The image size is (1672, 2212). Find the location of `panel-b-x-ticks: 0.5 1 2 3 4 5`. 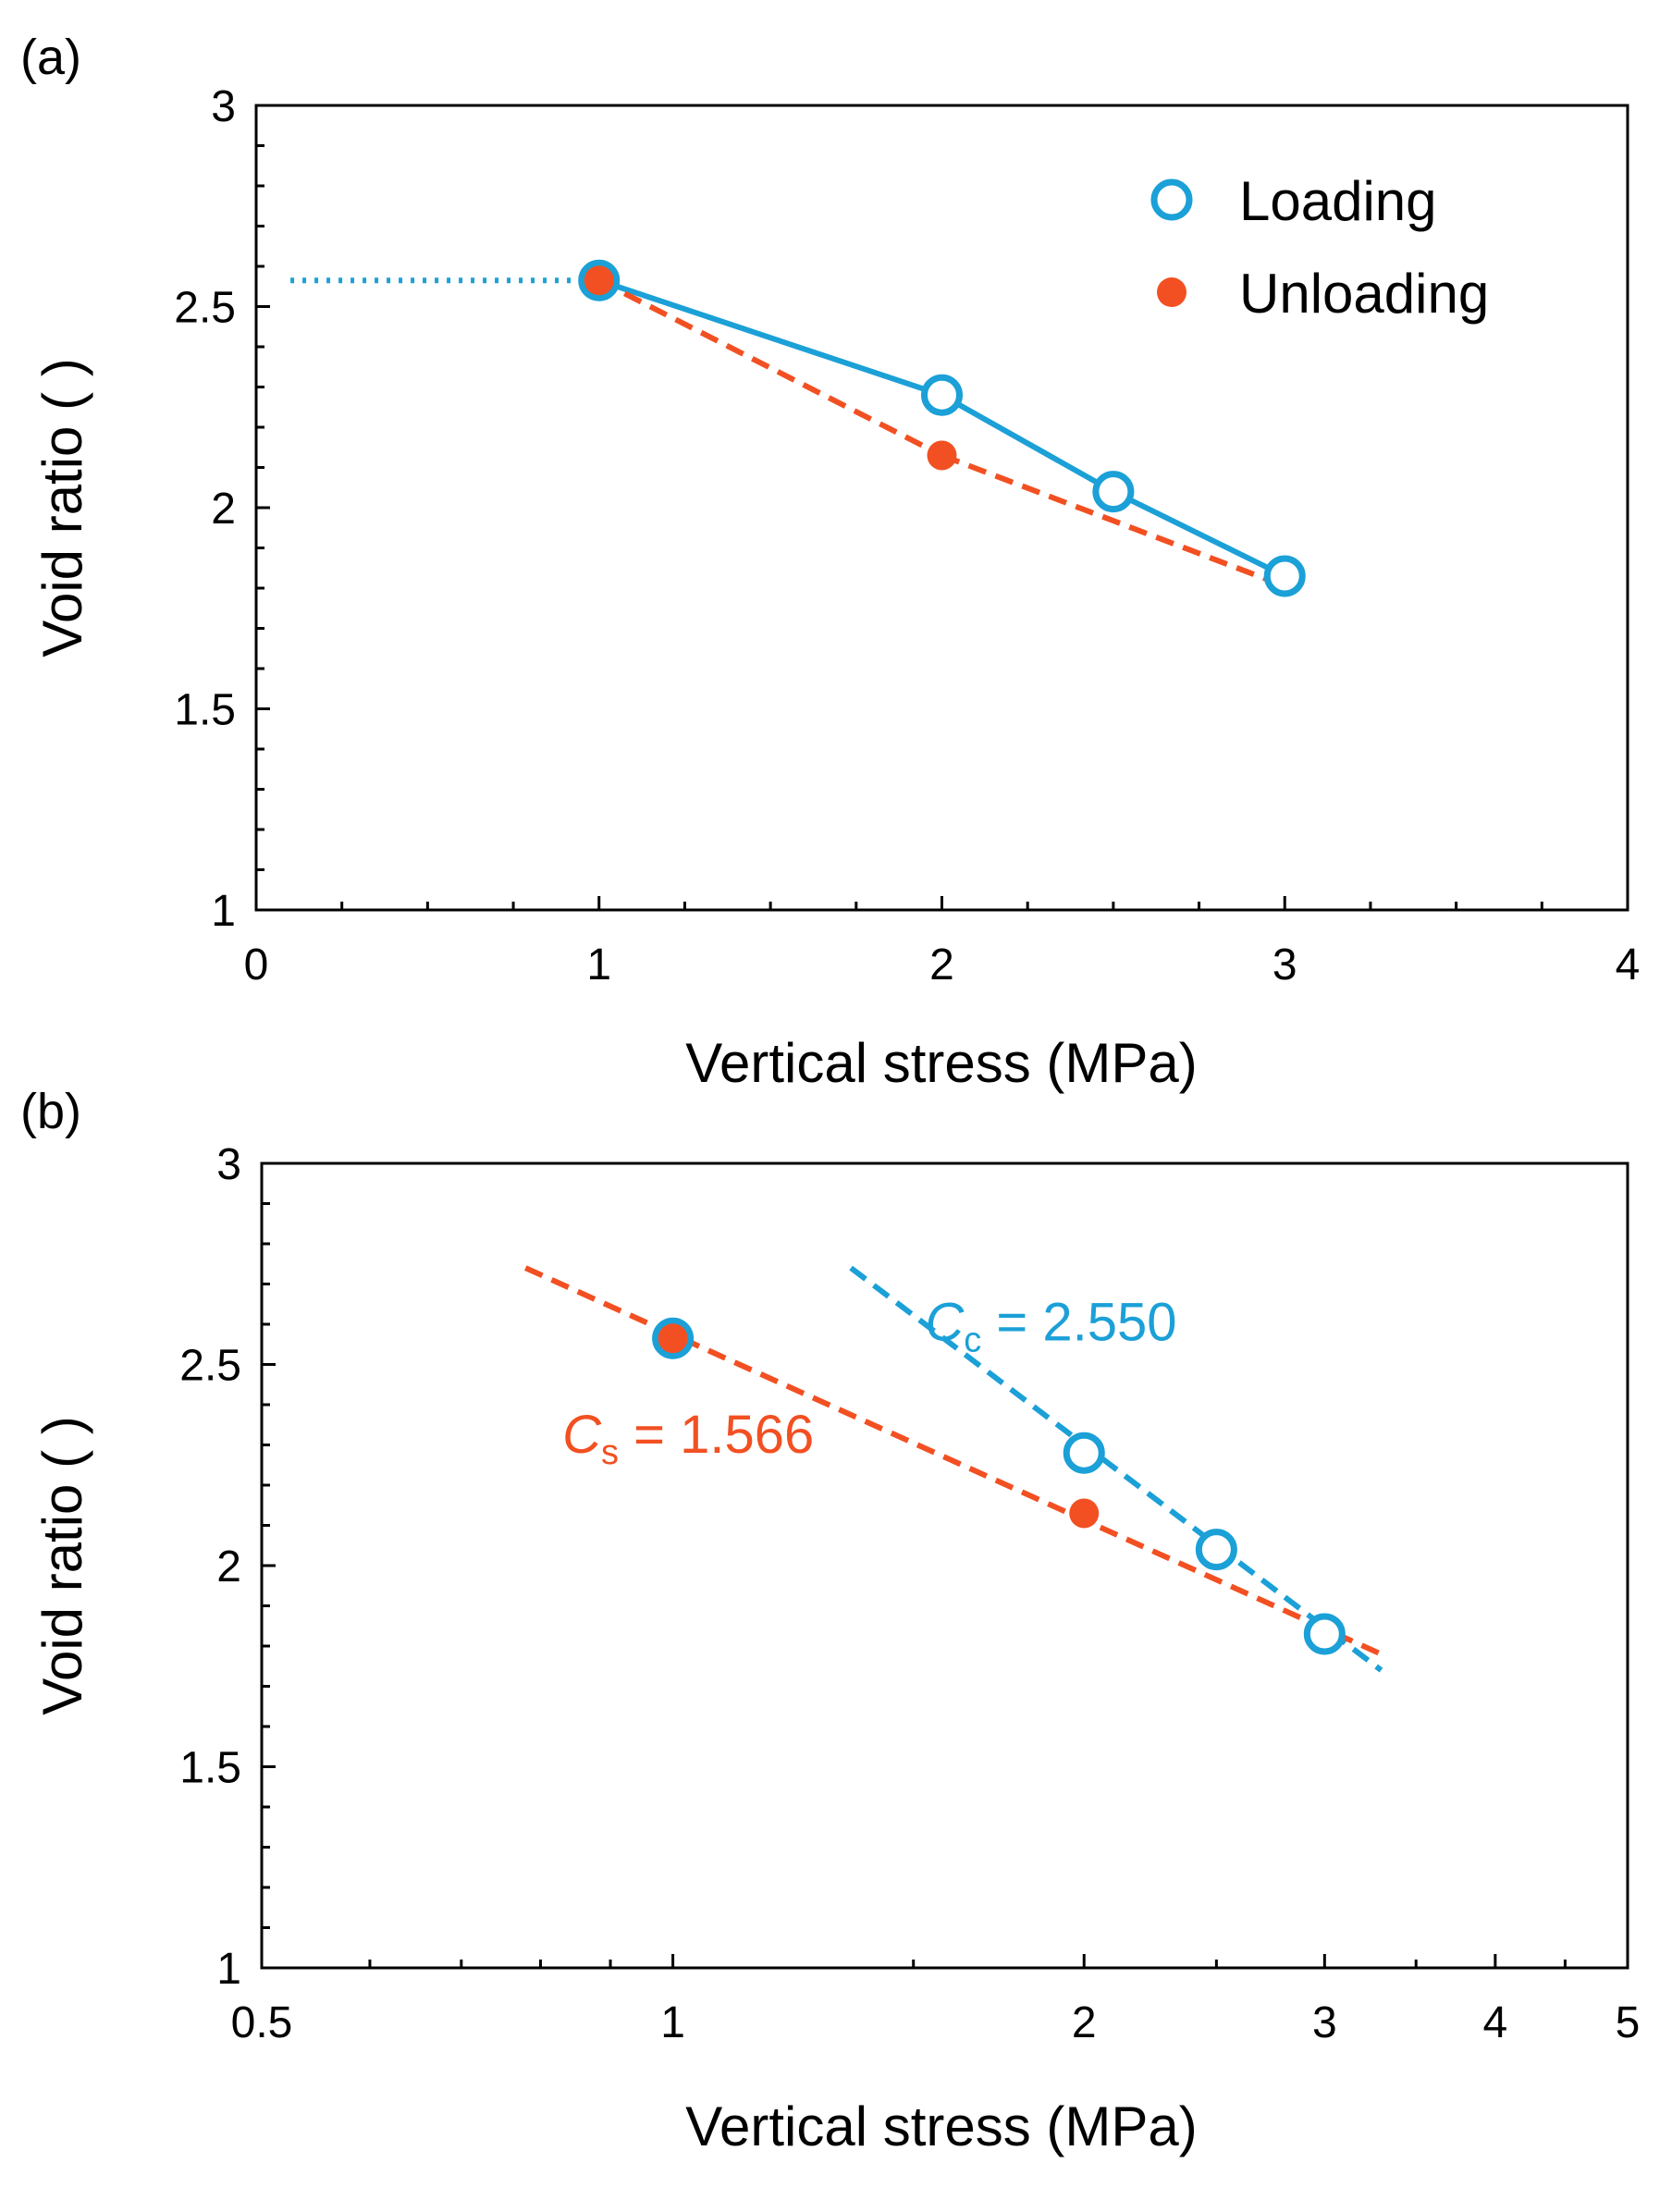

panel-b-x-ticks: 0.5 1 2 3 4 5 is located at coordinates (936, 2001).